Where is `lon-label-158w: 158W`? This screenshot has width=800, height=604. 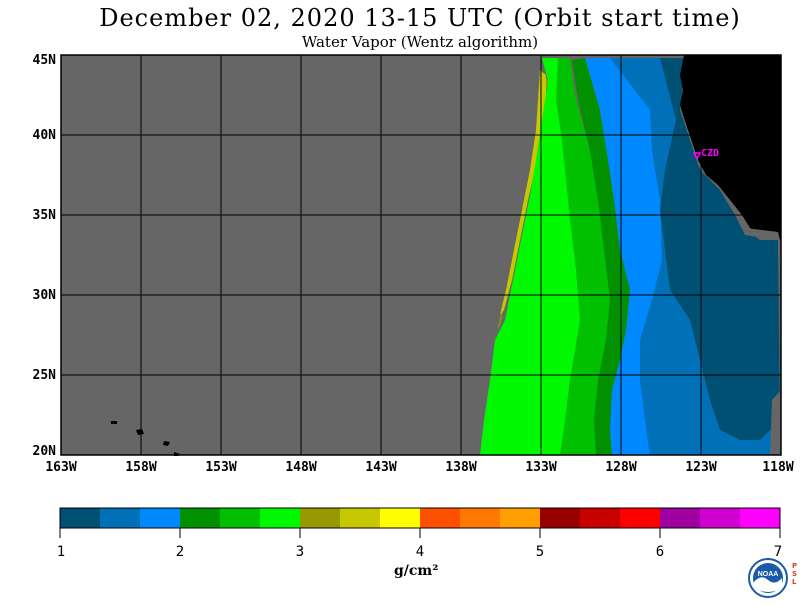 lon-label-158w: 158W is located at coordinates (141, 467).